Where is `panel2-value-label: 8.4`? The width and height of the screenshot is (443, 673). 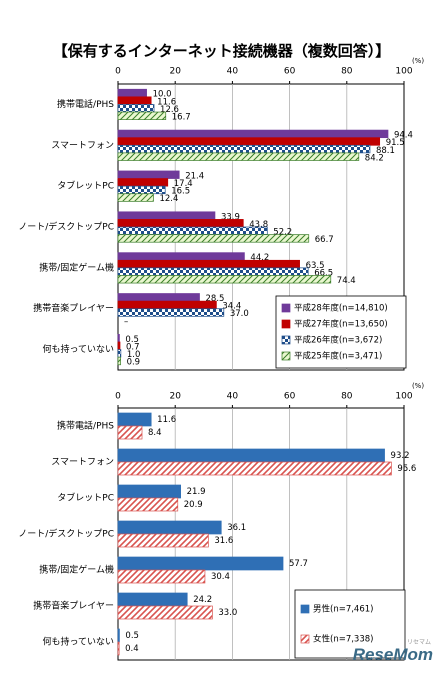 panel2-value-label: 8.4 is located at coordinates (155, 433).